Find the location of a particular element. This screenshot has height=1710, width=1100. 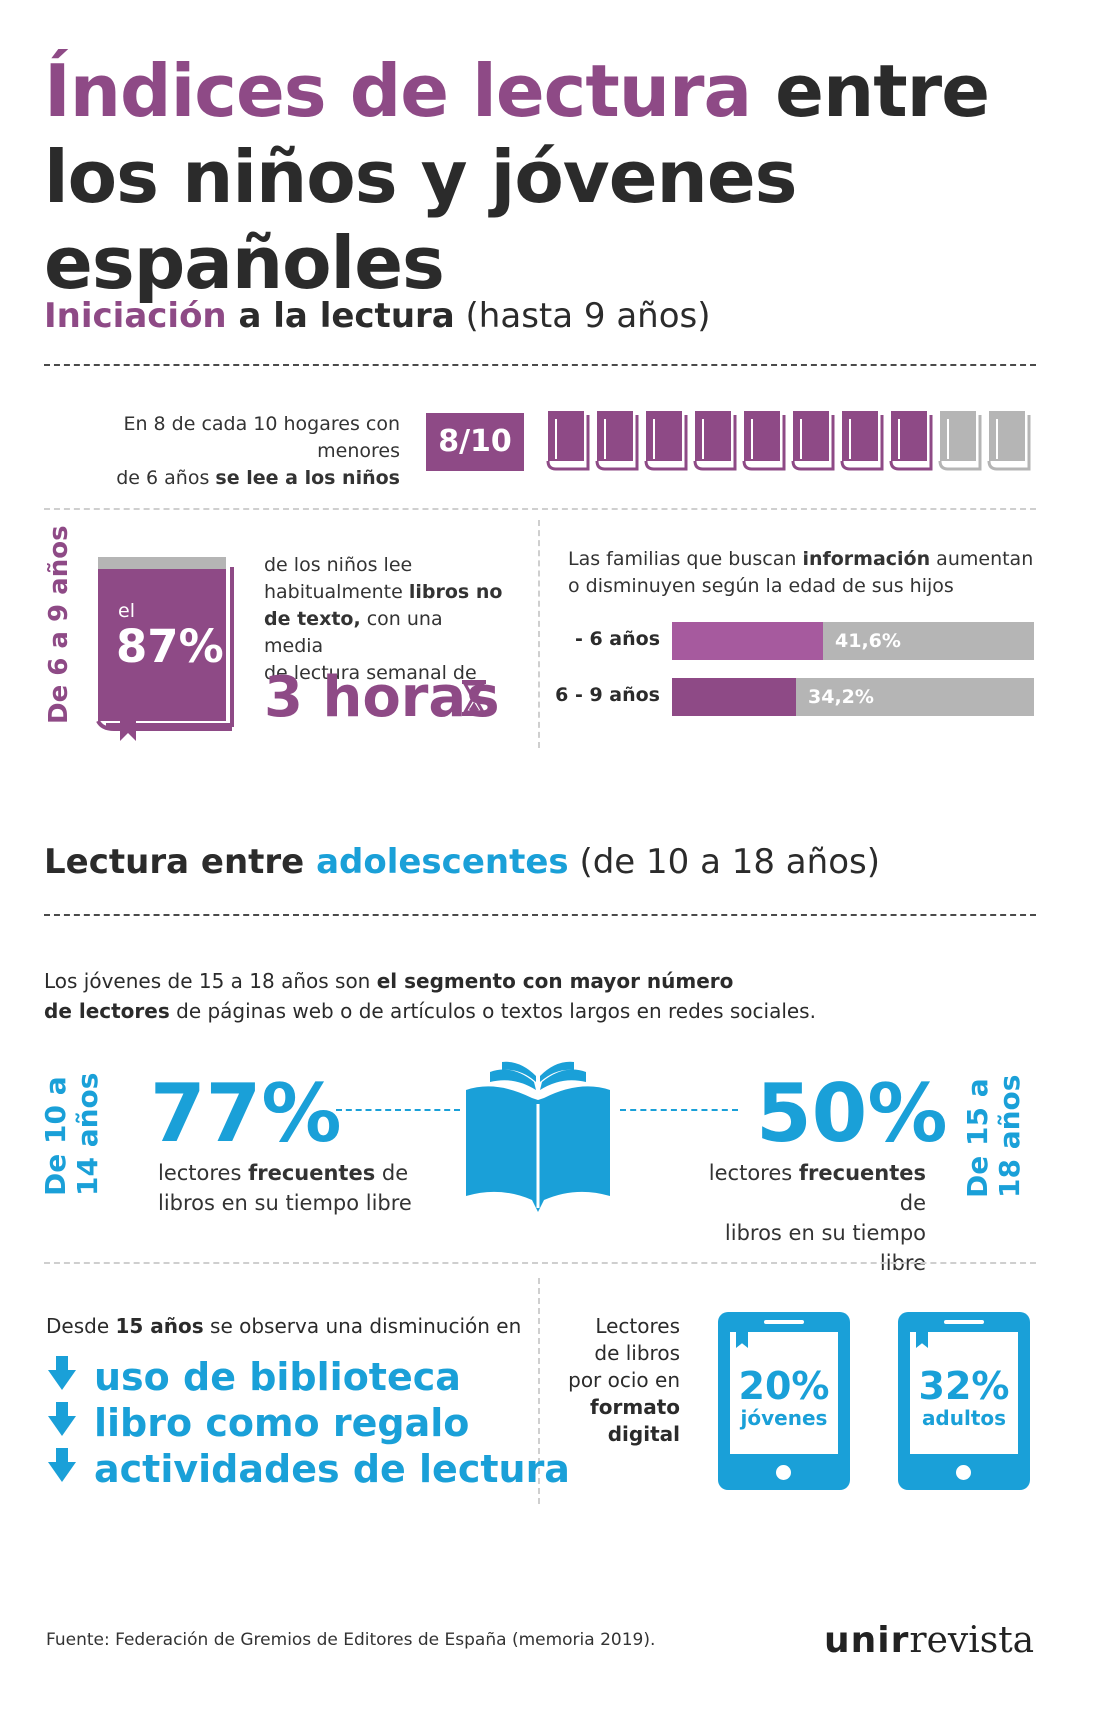

households-ratio-badge: 8/10 is located at coordinates (475, 442).